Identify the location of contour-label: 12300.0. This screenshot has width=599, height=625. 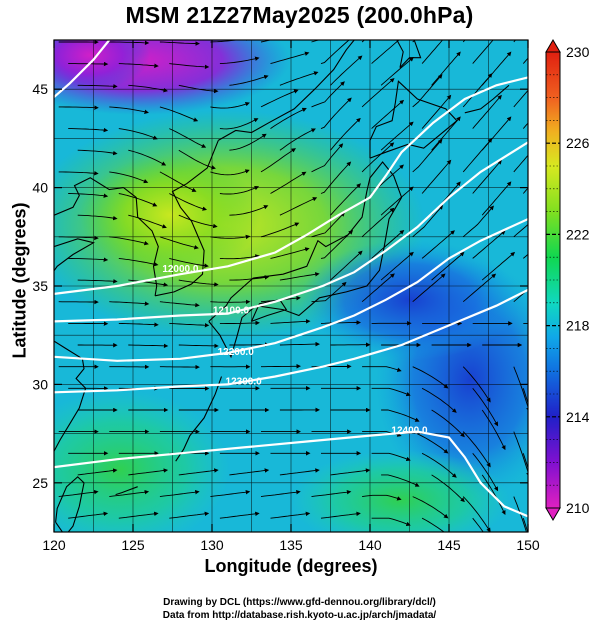
(244, 381).